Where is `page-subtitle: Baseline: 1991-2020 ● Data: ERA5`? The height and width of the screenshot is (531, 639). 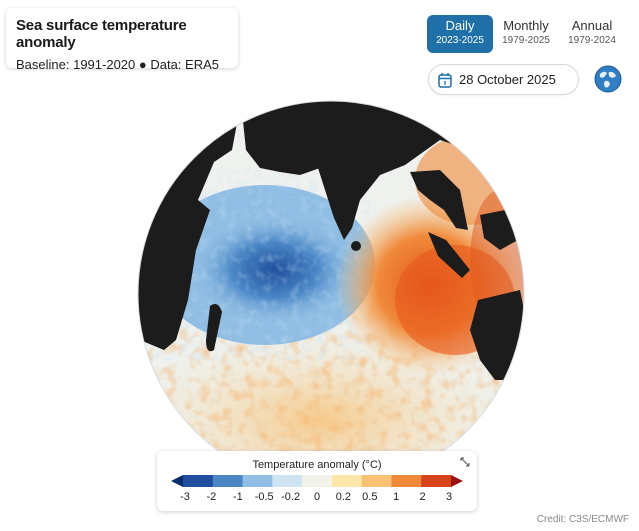 page-subtitle: Baseline: 1991-2020 ● Data: ERA5 is located at coordinates (117, 64).